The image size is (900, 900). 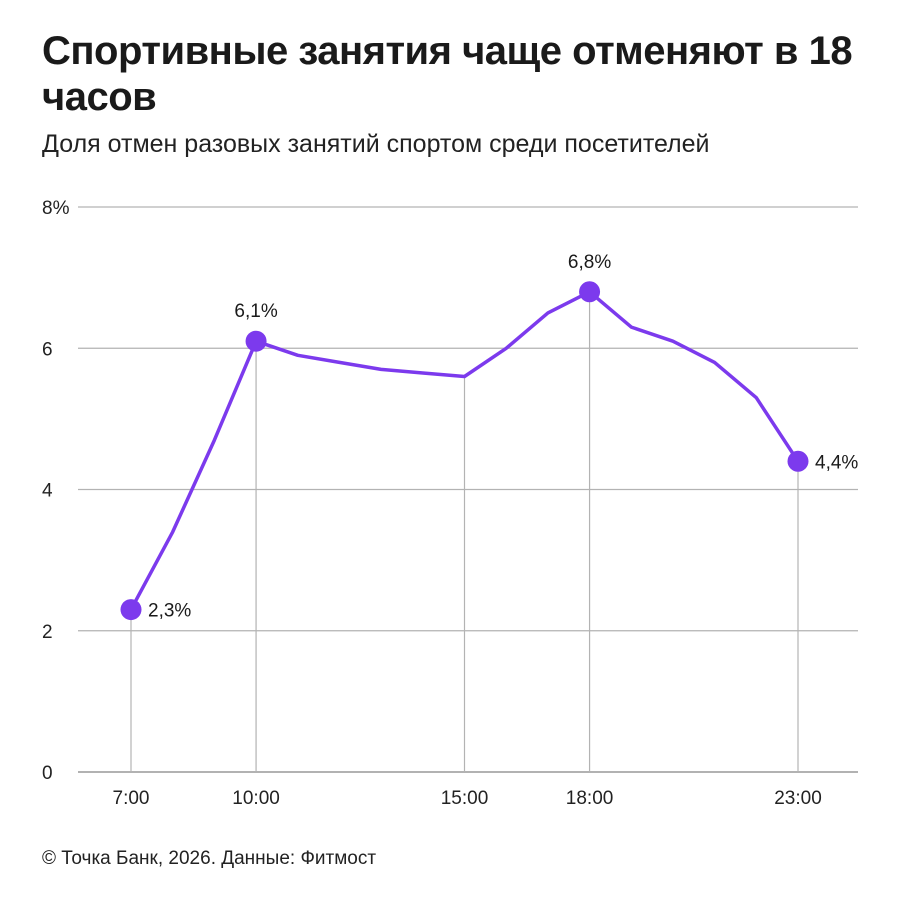 I want to click on x-tick-label: 15:00, so click(x=465, y=798).